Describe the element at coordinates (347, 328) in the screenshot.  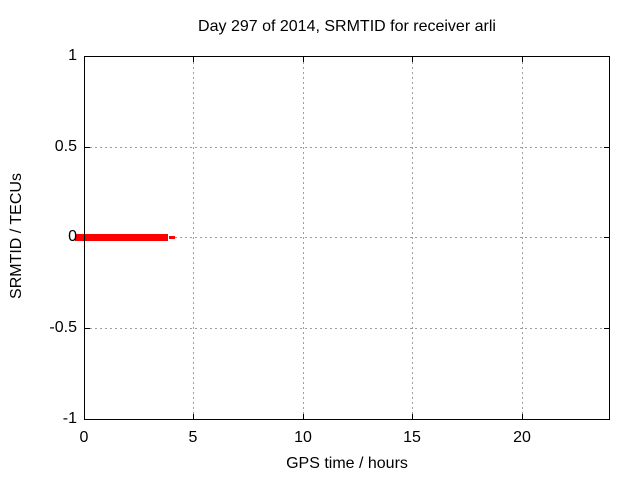
I see `gridline-y--0.5` at that location.